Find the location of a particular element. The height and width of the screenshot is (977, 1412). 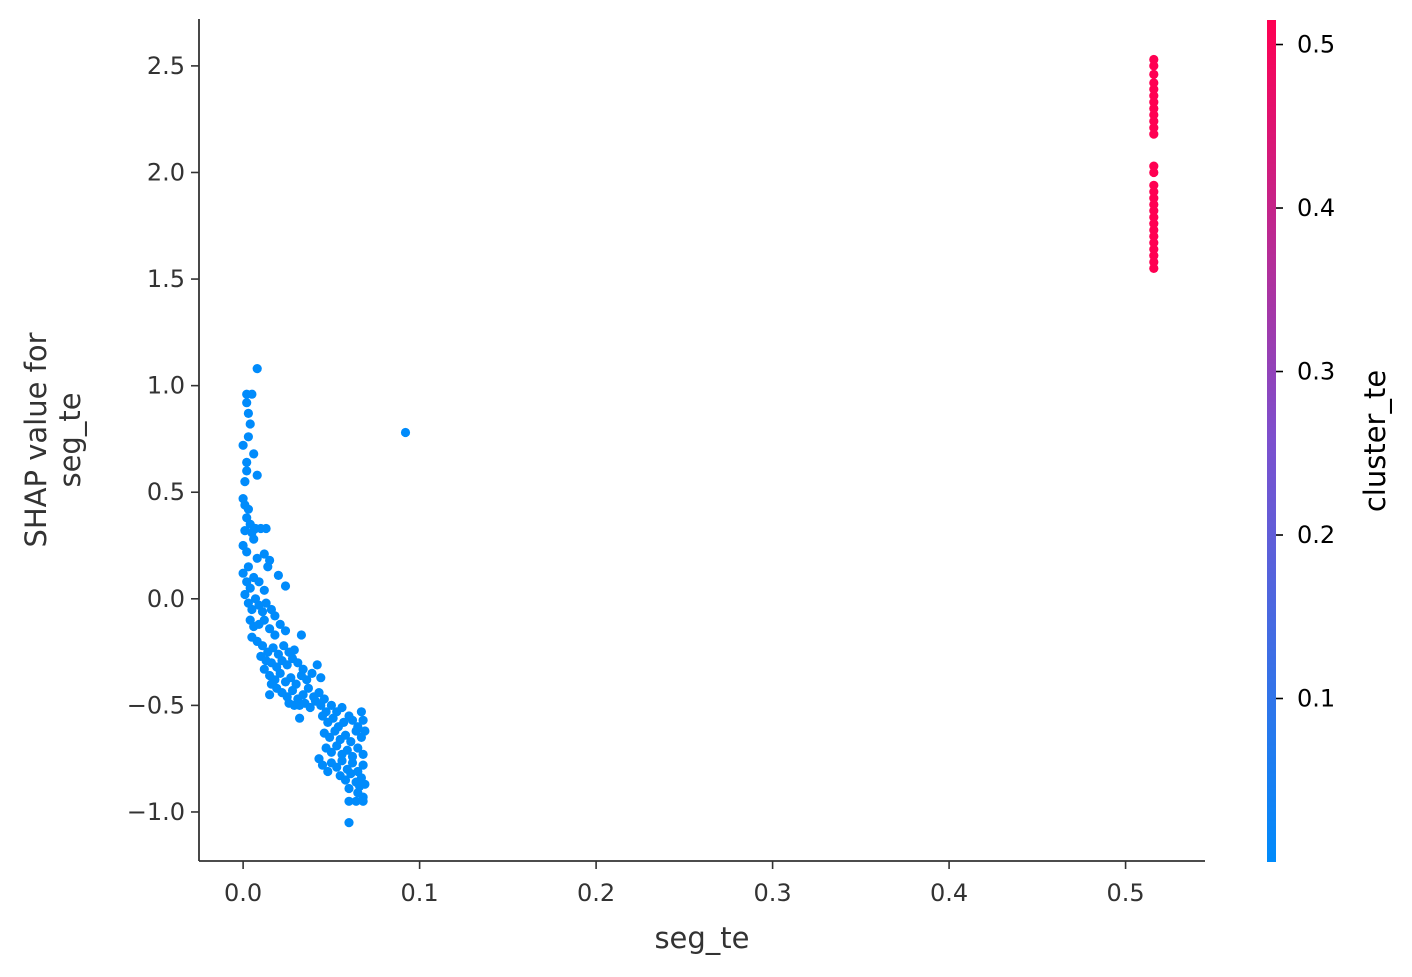

x-ticks: 0.0 0.1 0.2 0.3 0.4 0.5 is located at coordinates (684, 884).